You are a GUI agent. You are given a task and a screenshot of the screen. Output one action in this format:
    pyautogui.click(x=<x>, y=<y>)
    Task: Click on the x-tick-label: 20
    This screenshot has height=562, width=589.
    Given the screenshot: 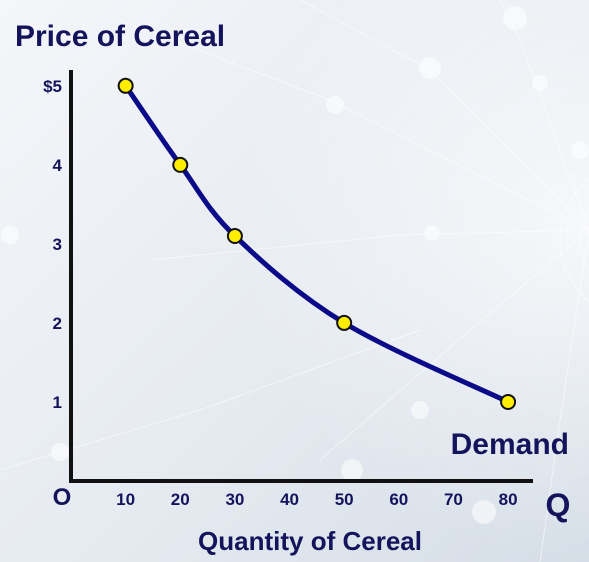 What is the action you would take?
    pyautogui.click(x=180, y=499)
    